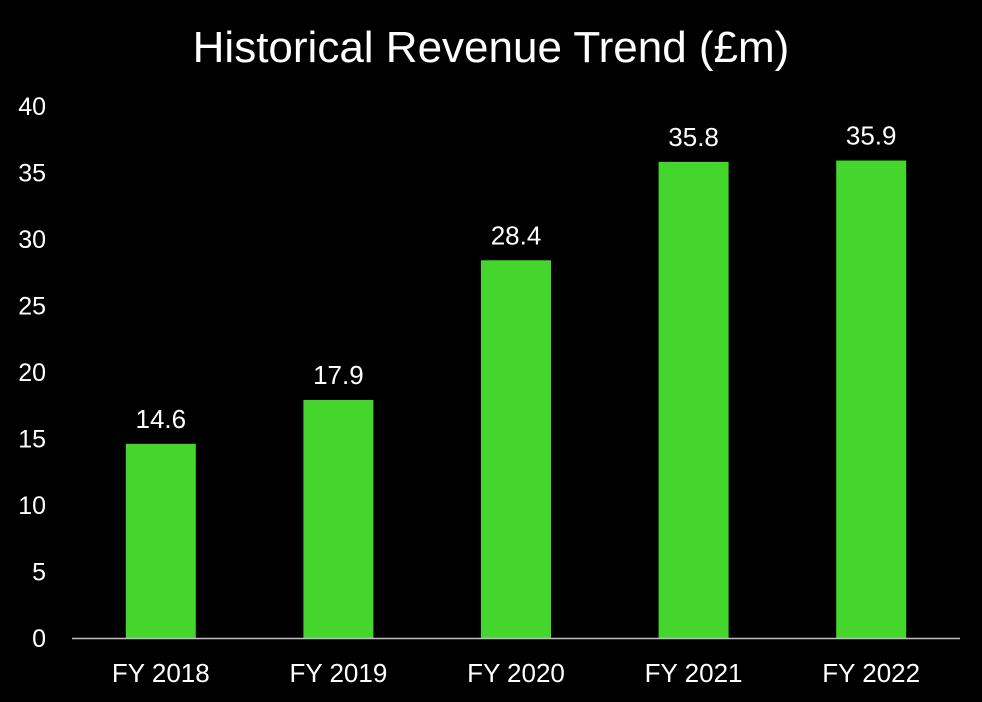 Image resolution: width=982 pixels, height=702 pixels. I want to click on bar-fy-2019, so click(338, 518).